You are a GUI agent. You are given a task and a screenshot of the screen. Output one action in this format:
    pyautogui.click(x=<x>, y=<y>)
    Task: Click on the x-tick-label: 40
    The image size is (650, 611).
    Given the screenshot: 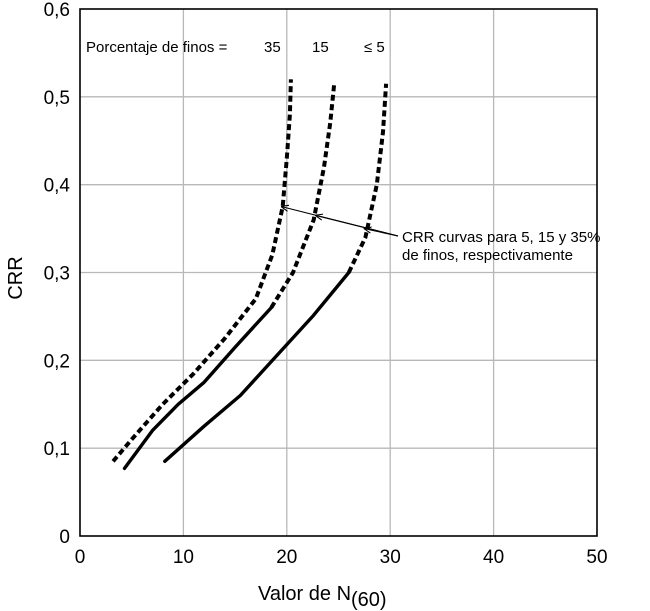 What is the action you would take?
    pyautogui.click(x=493, y=557)
    